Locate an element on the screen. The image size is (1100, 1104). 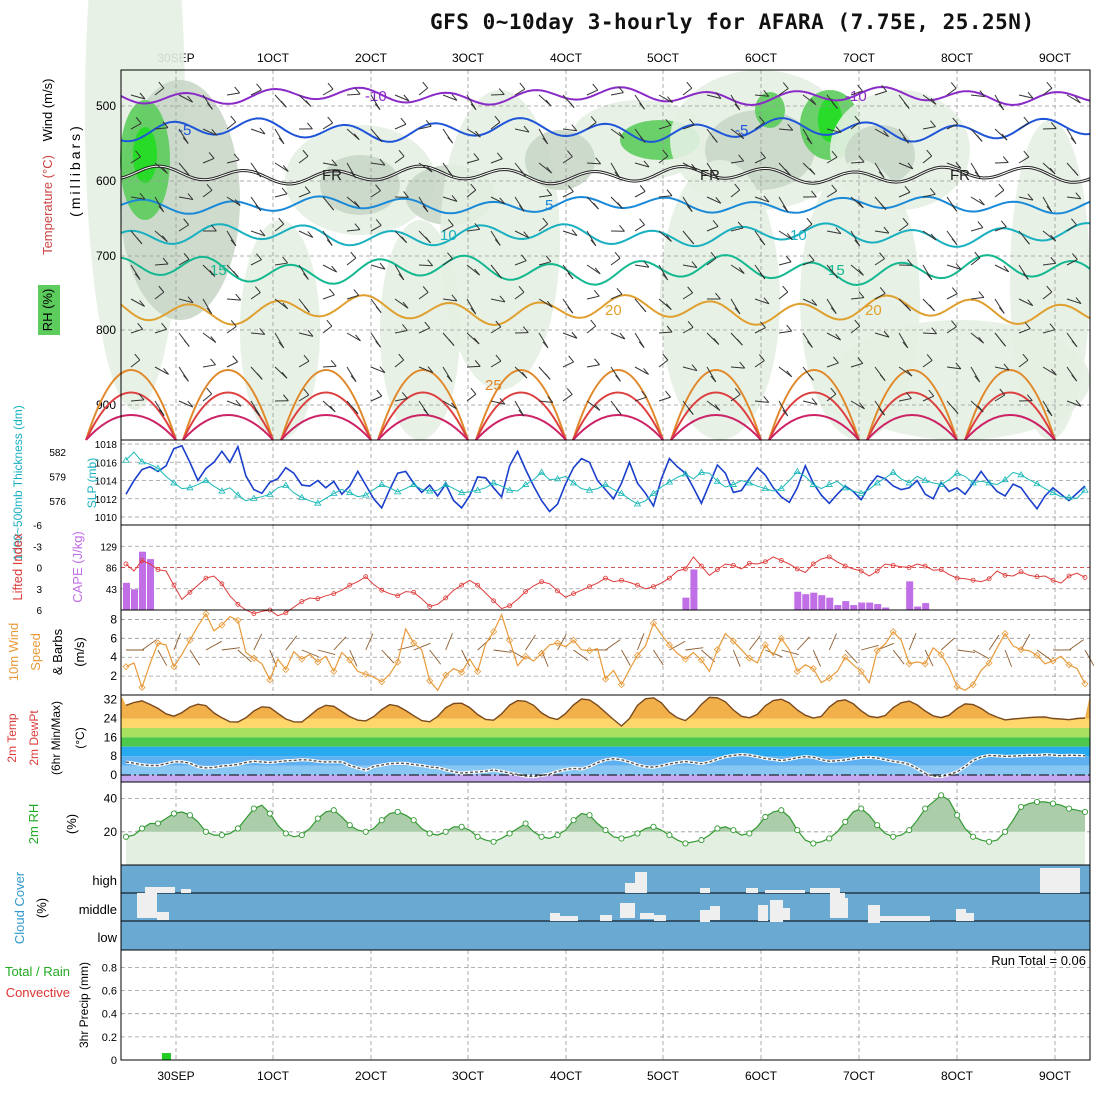
precip-tick-label: 0.8 is located at coordinates (109, 968).